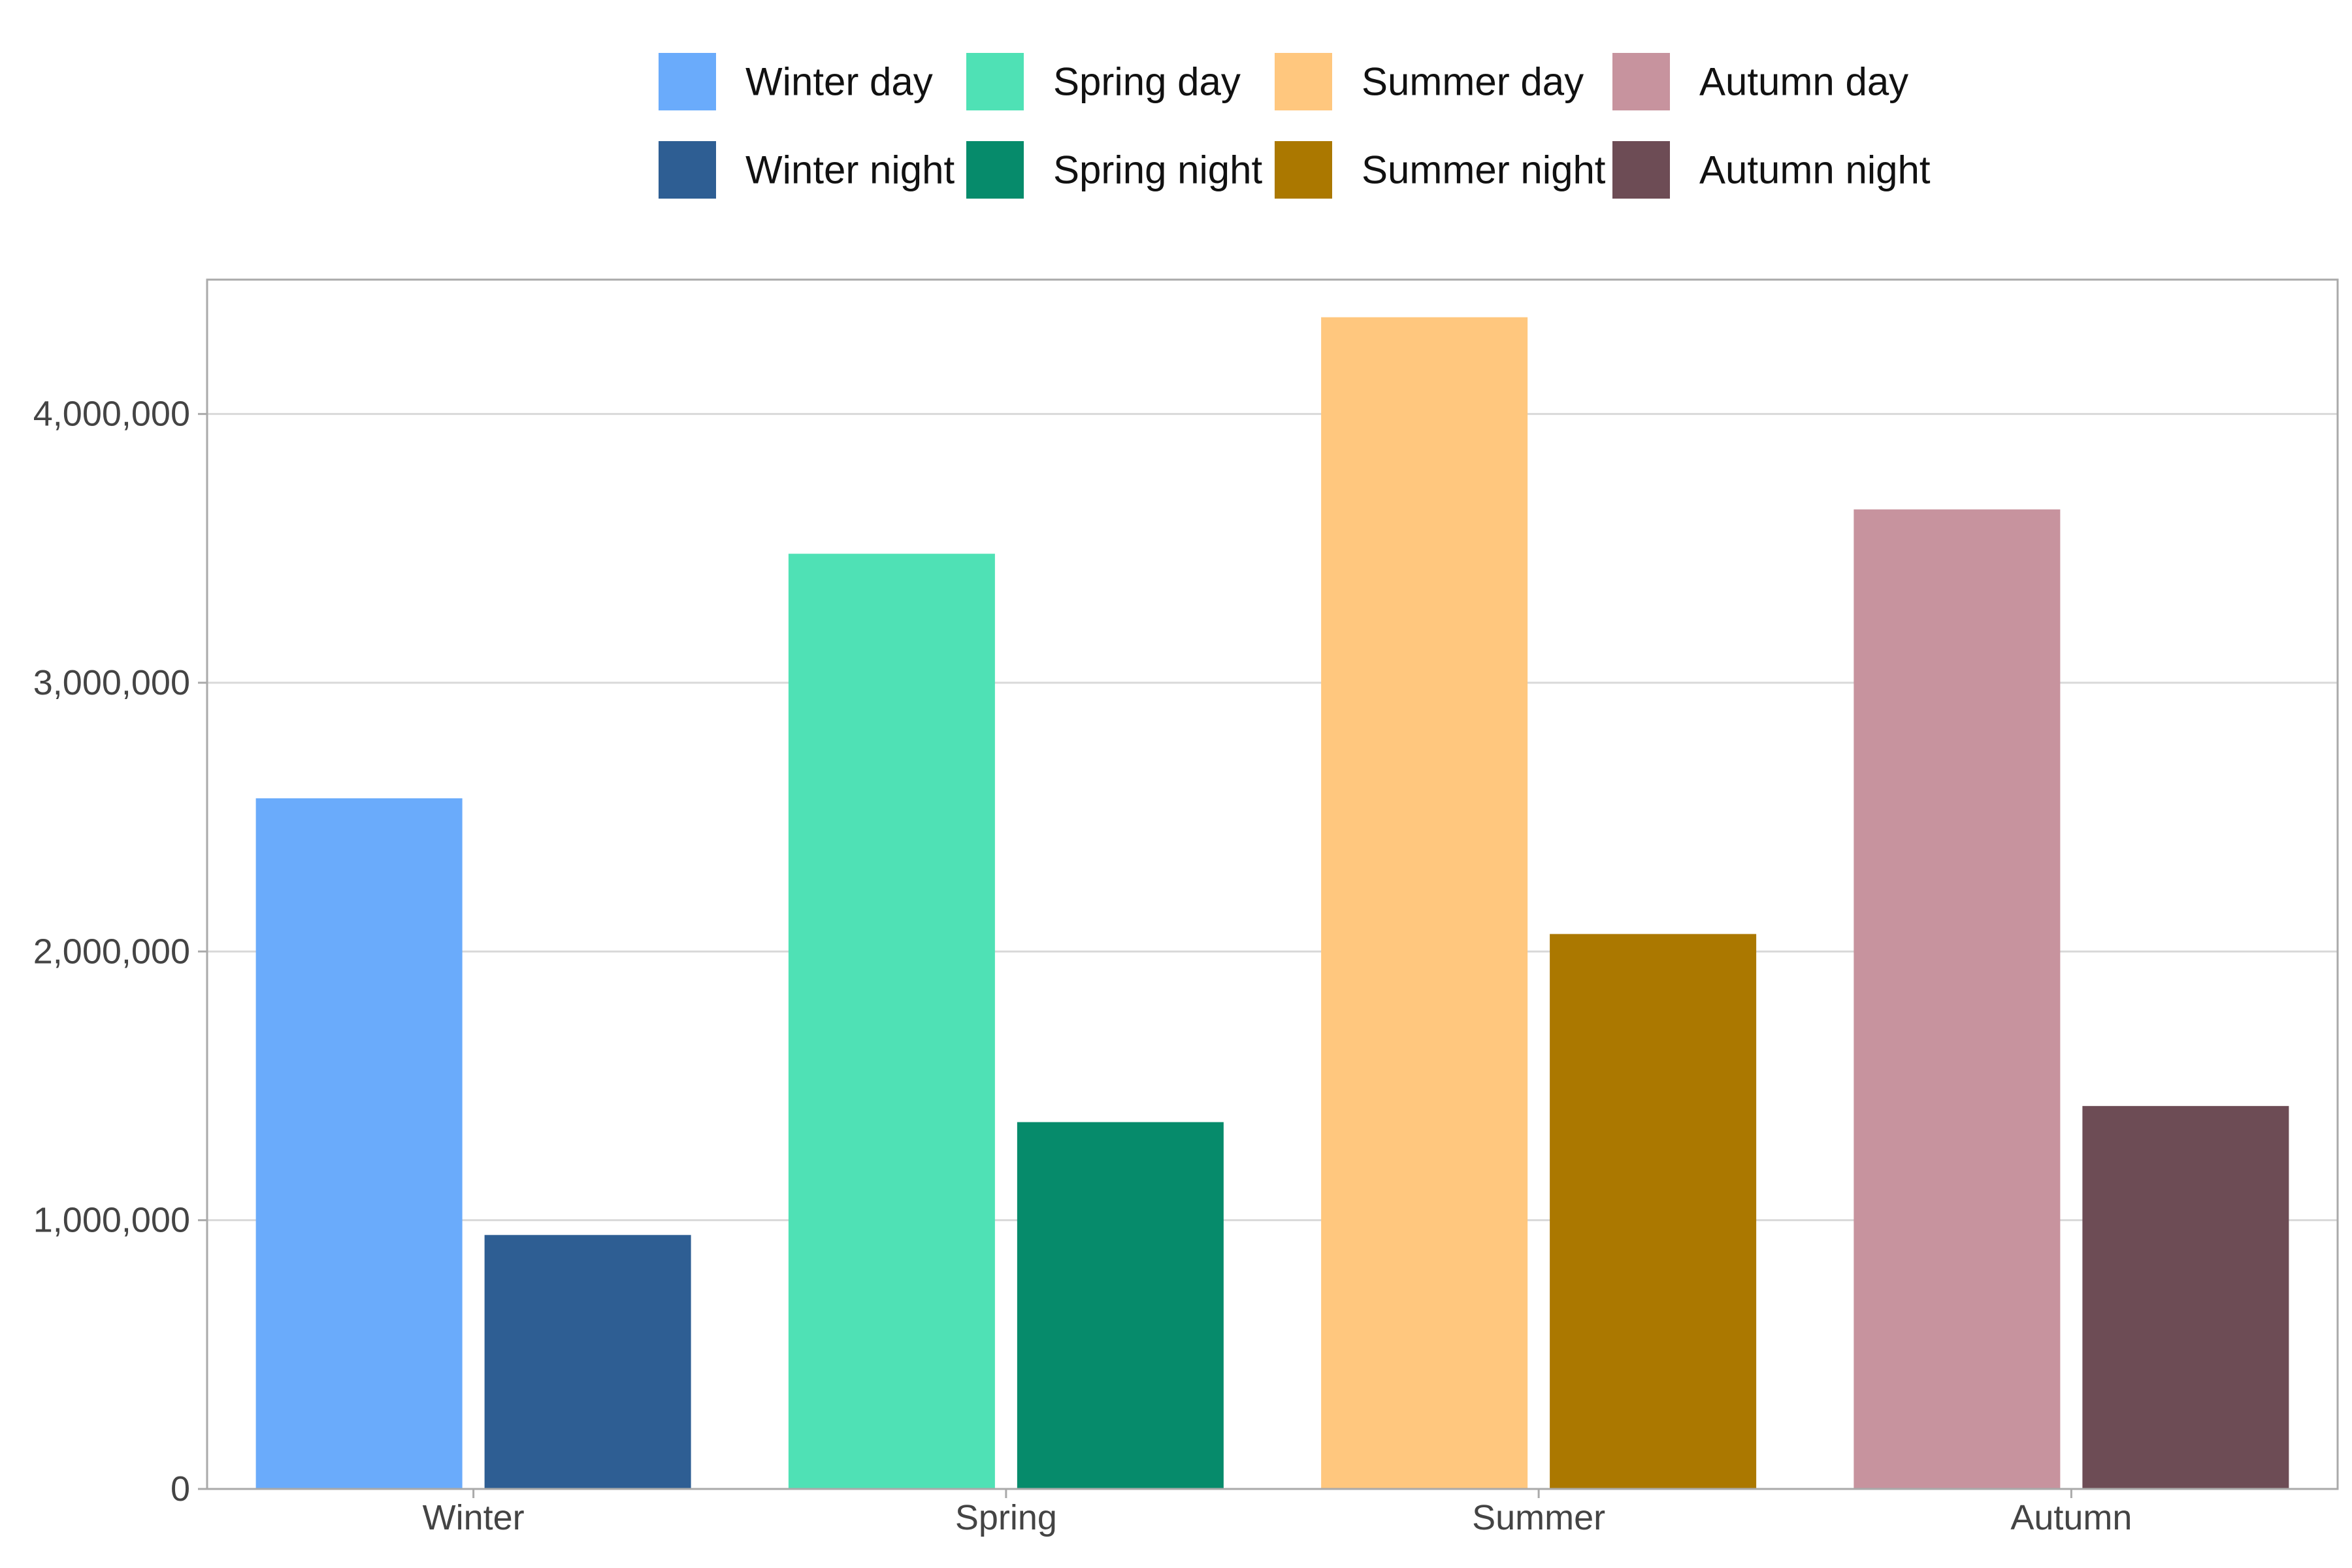  What do you see at coordinates (1006, 1517) in the screenshot?
I see `x-tick-label: Spring` at bounding box center [1006, 1517].